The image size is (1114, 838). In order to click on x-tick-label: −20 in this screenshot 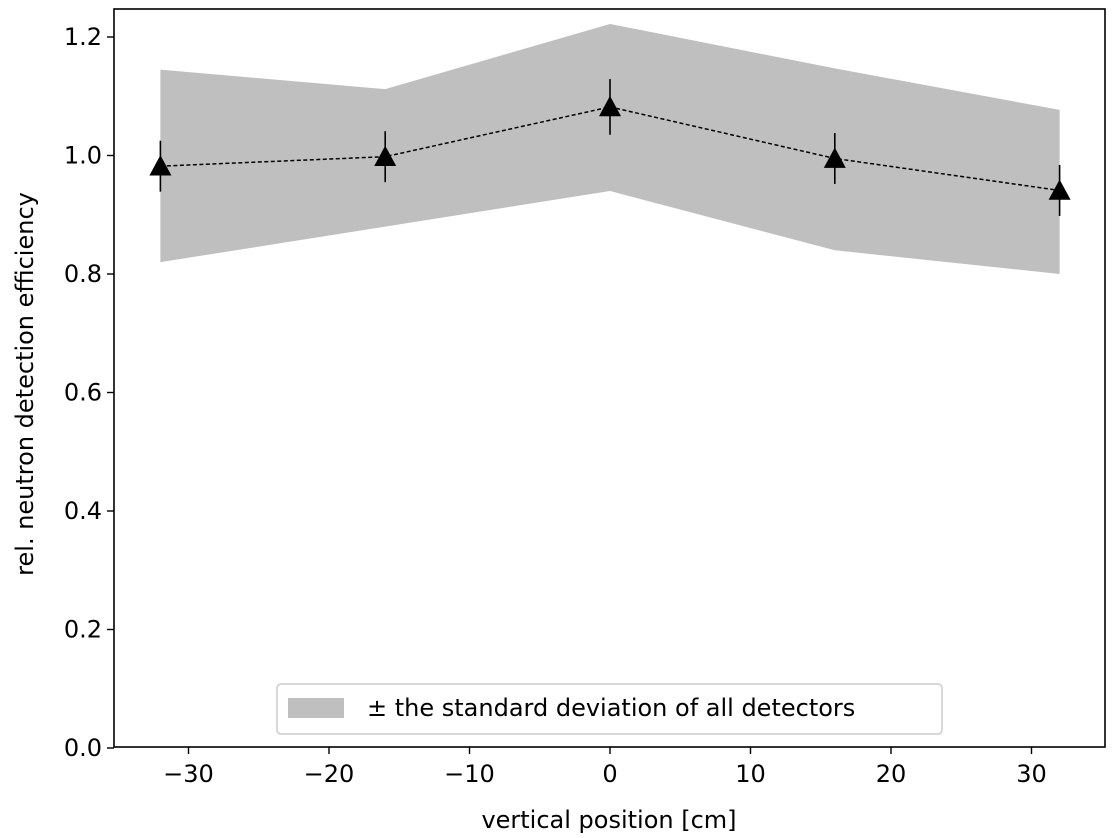, I will do `click(329, 774)`.